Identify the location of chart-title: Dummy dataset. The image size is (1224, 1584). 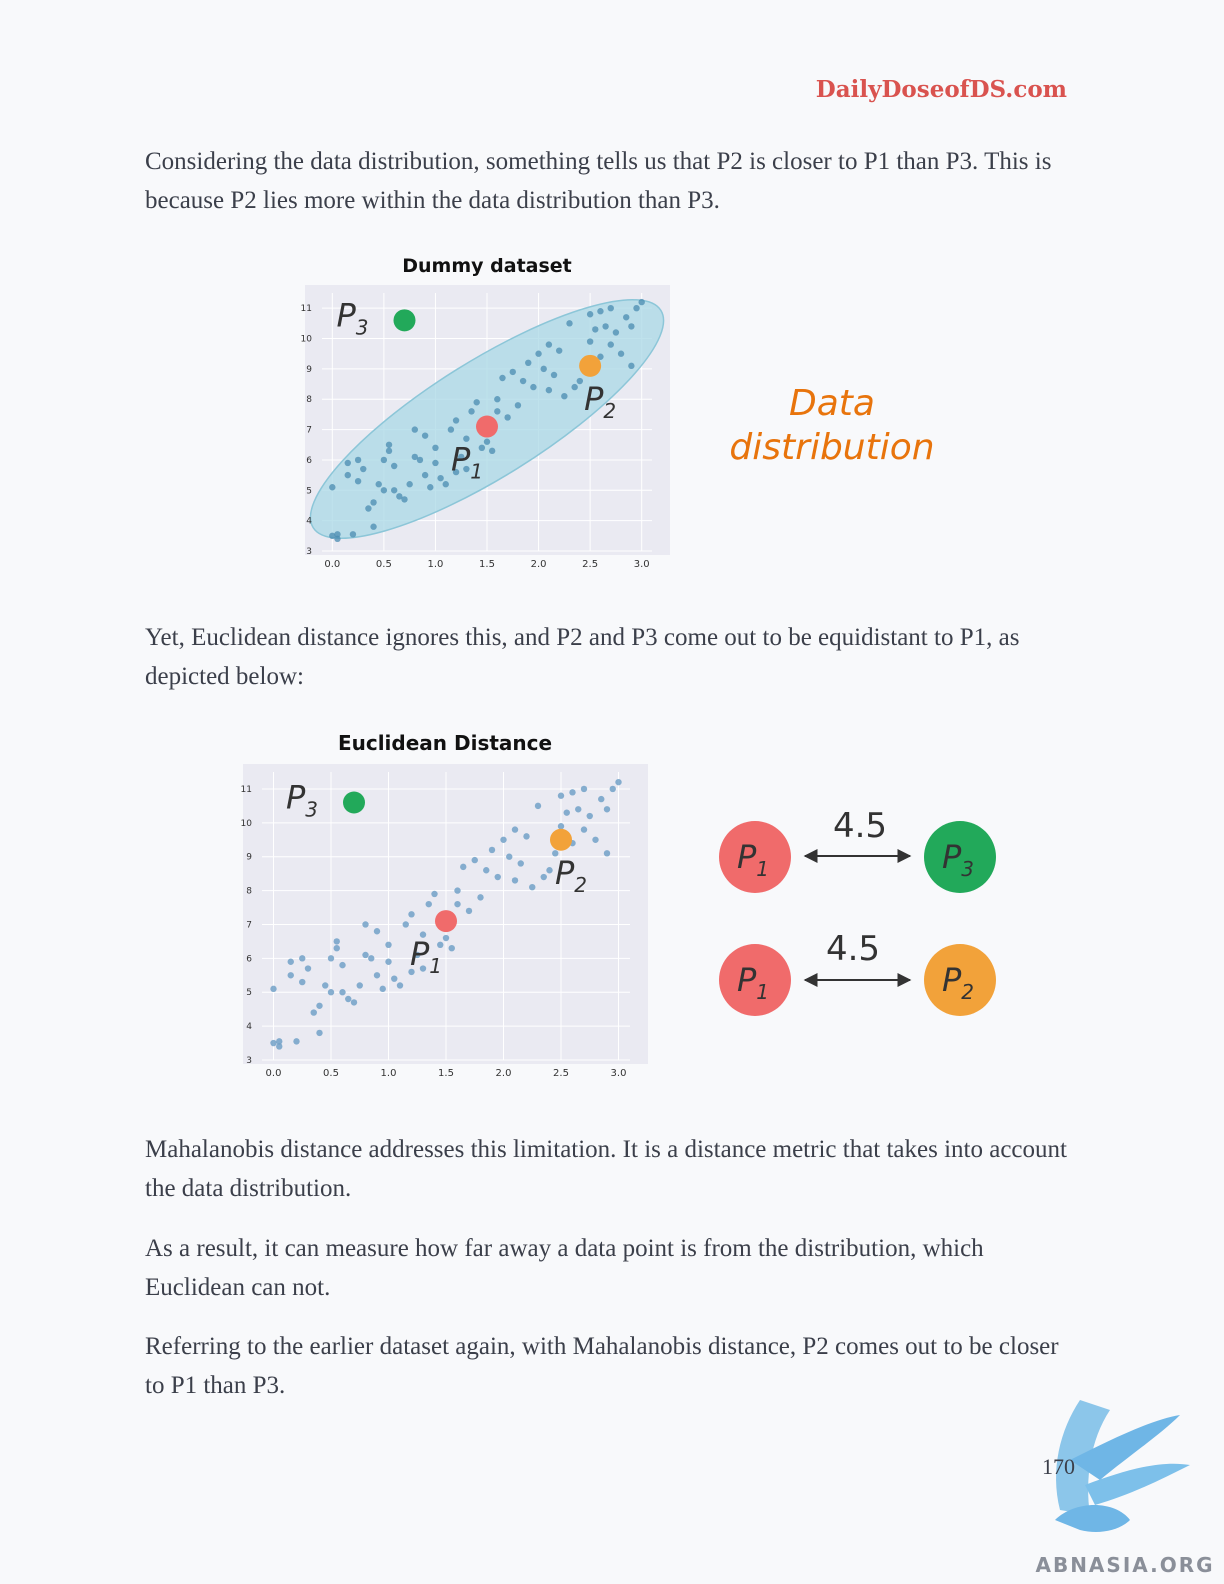
(487, 266).